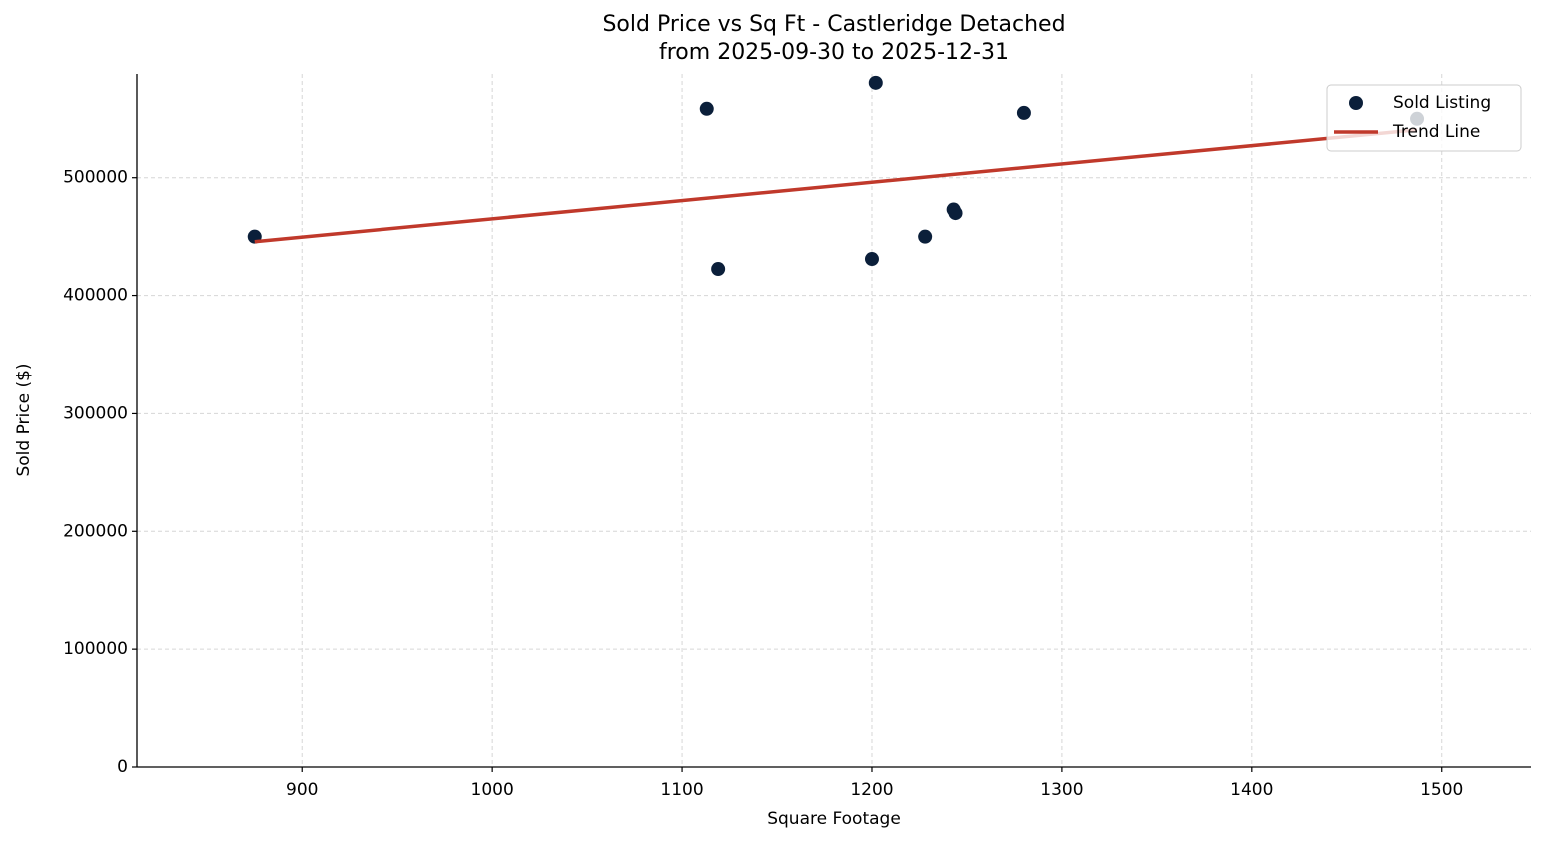 The height and width of the screenshot is (845, 1547). I want to click on legend-label: Trend Line, so click(1436, 132).